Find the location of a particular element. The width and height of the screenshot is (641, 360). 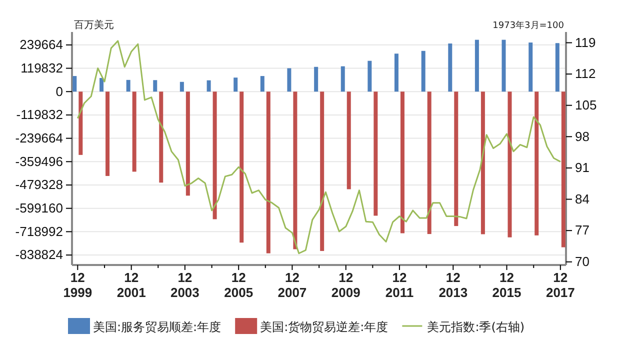

y2-tick-label: 112 is located at coordinates (585, 74).